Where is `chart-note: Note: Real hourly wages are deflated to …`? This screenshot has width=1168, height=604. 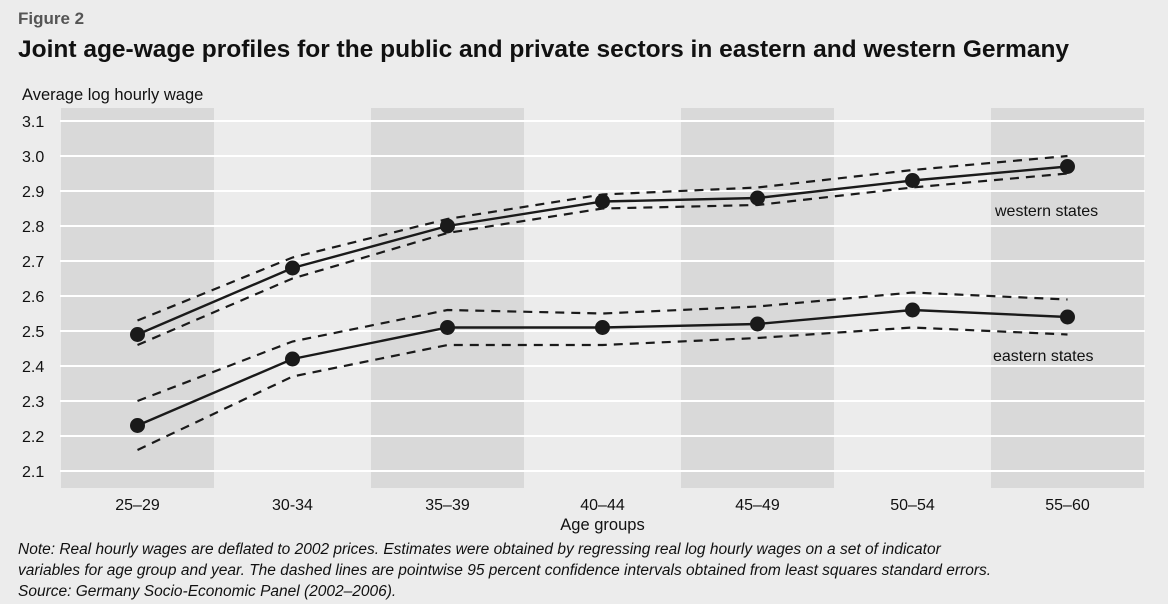 chart-note: Note: Real hourly wages are deflated to … is located at coordinates (590, 570).